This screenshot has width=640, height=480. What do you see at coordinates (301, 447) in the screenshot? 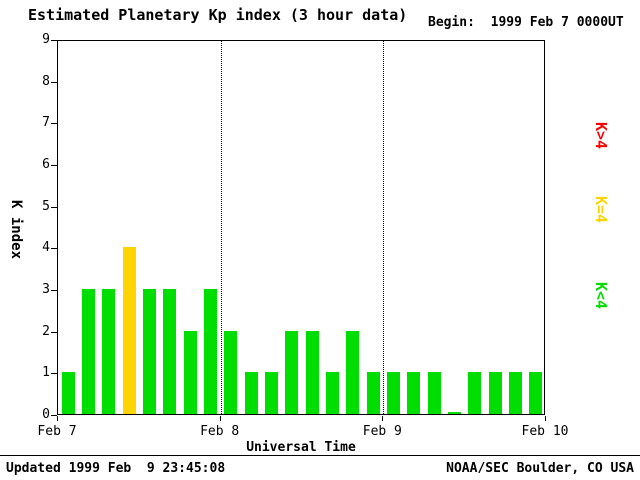
I see `x-axis-label: Universal Time` at bounding box center [301, 447].